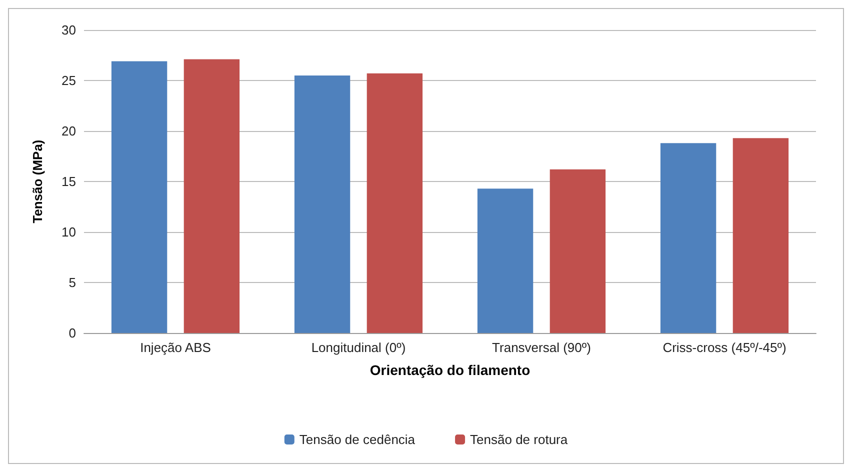 The width and height of the screenshot is (852, 472). What do you see at coordinates (519, 439) in the screenshot?
I see `legend-label: Tensão de rotura` at bounding box center [519, 439].